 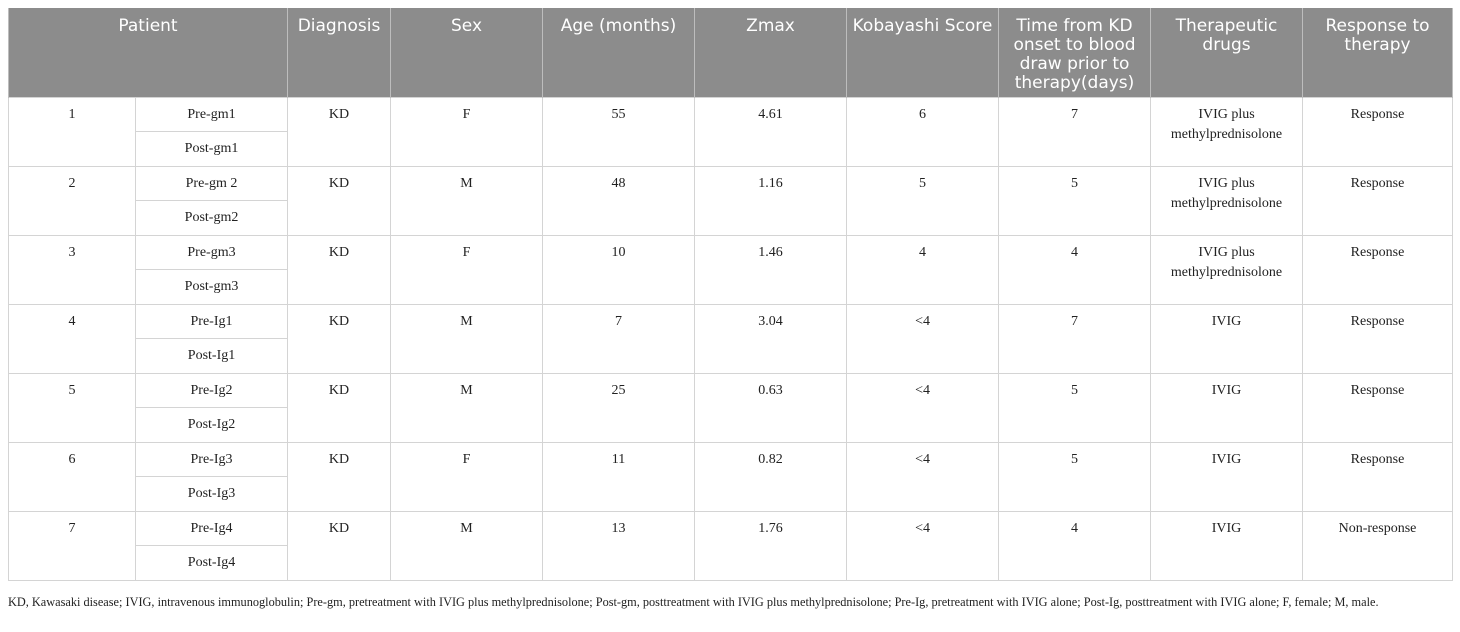 I want to click on table-row: Post-Ig3, so click(x=731, y=493).